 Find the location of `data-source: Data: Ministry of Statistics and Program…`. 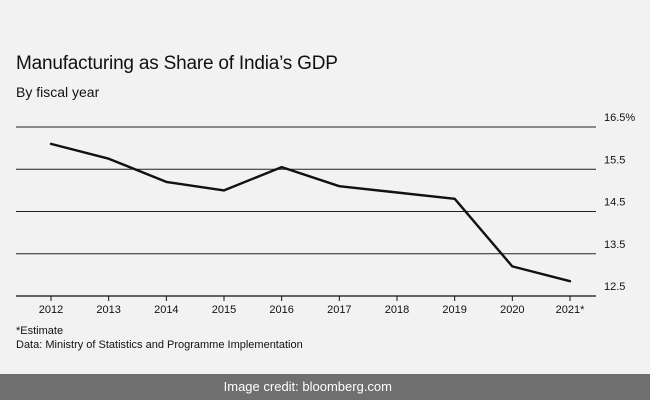

data-source: Data: Ministry of Statistics and Program… is located at coordinates (159, 345).